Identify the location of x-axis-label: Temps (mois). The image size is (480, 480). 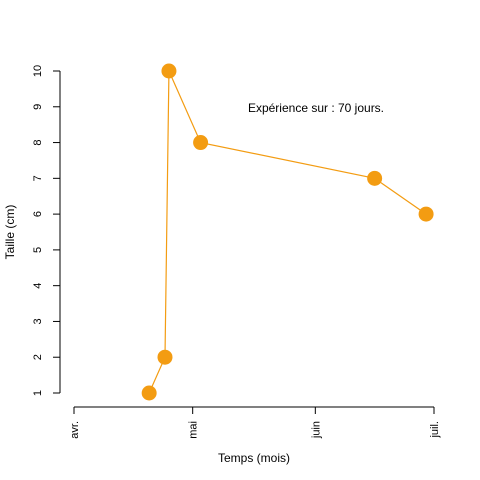
(254, 458).